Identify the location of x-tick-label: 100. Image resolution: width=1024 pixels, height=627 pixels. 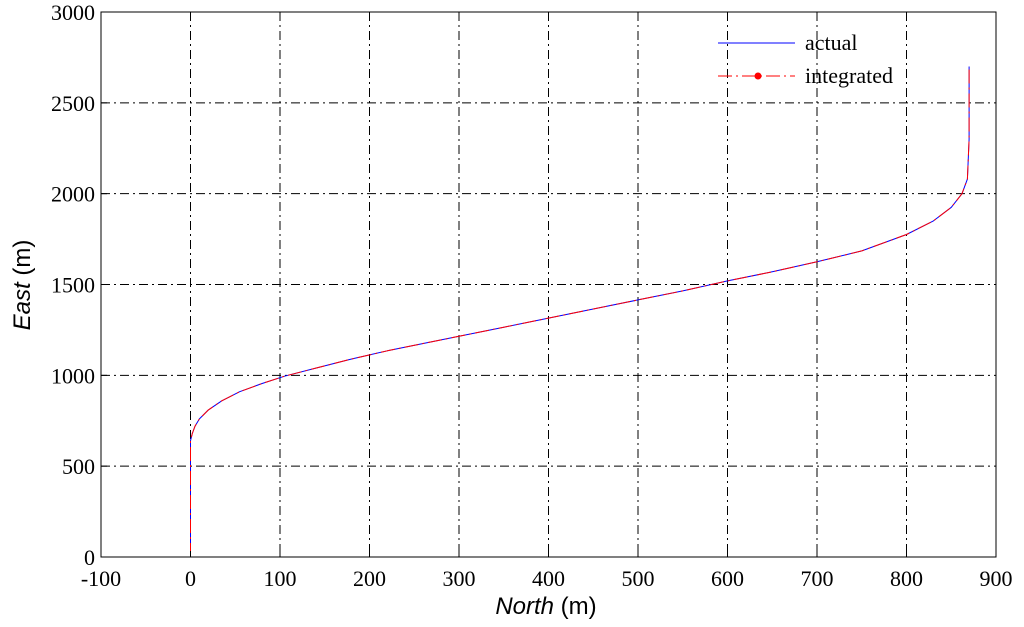
(280, 578).